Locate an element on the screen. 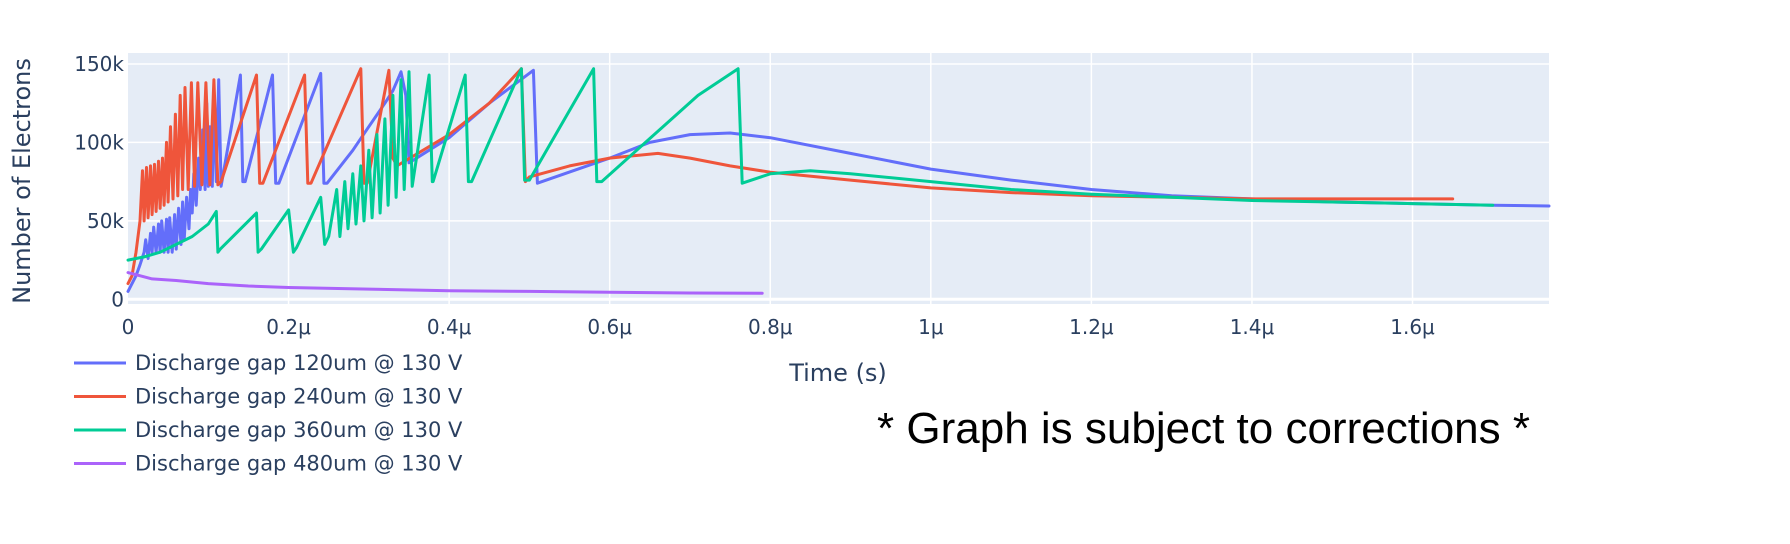  x-tick-label: 0 is located at coordinates (128, 327).